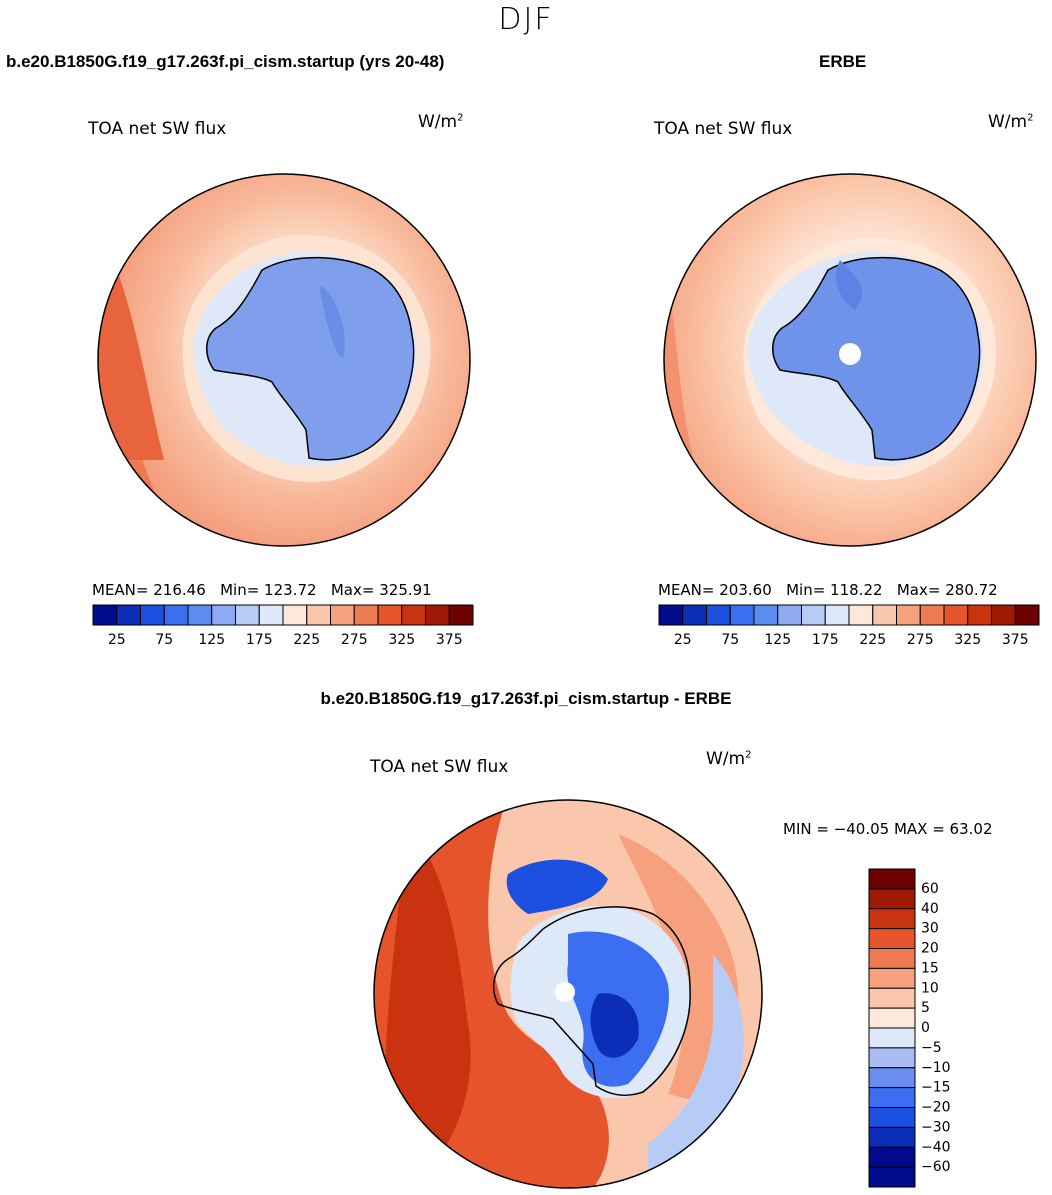  Describe the element at coordinates (306, 640) in the screenshot. I see `model-colorbar-tick-label: 225` at that location.